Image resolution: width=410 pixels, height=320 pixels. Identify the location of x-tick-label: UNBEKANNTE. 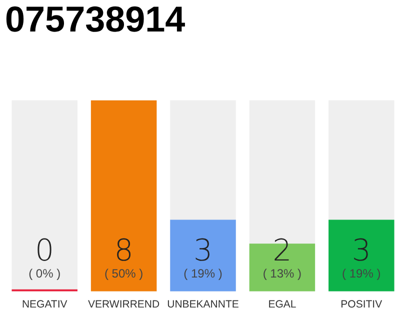
(203, 304).